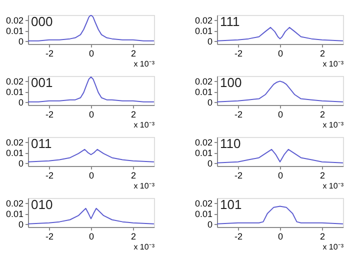 This screenshot has height=265, width=351. I want to click on chart-title: 101, so click(231, 204).